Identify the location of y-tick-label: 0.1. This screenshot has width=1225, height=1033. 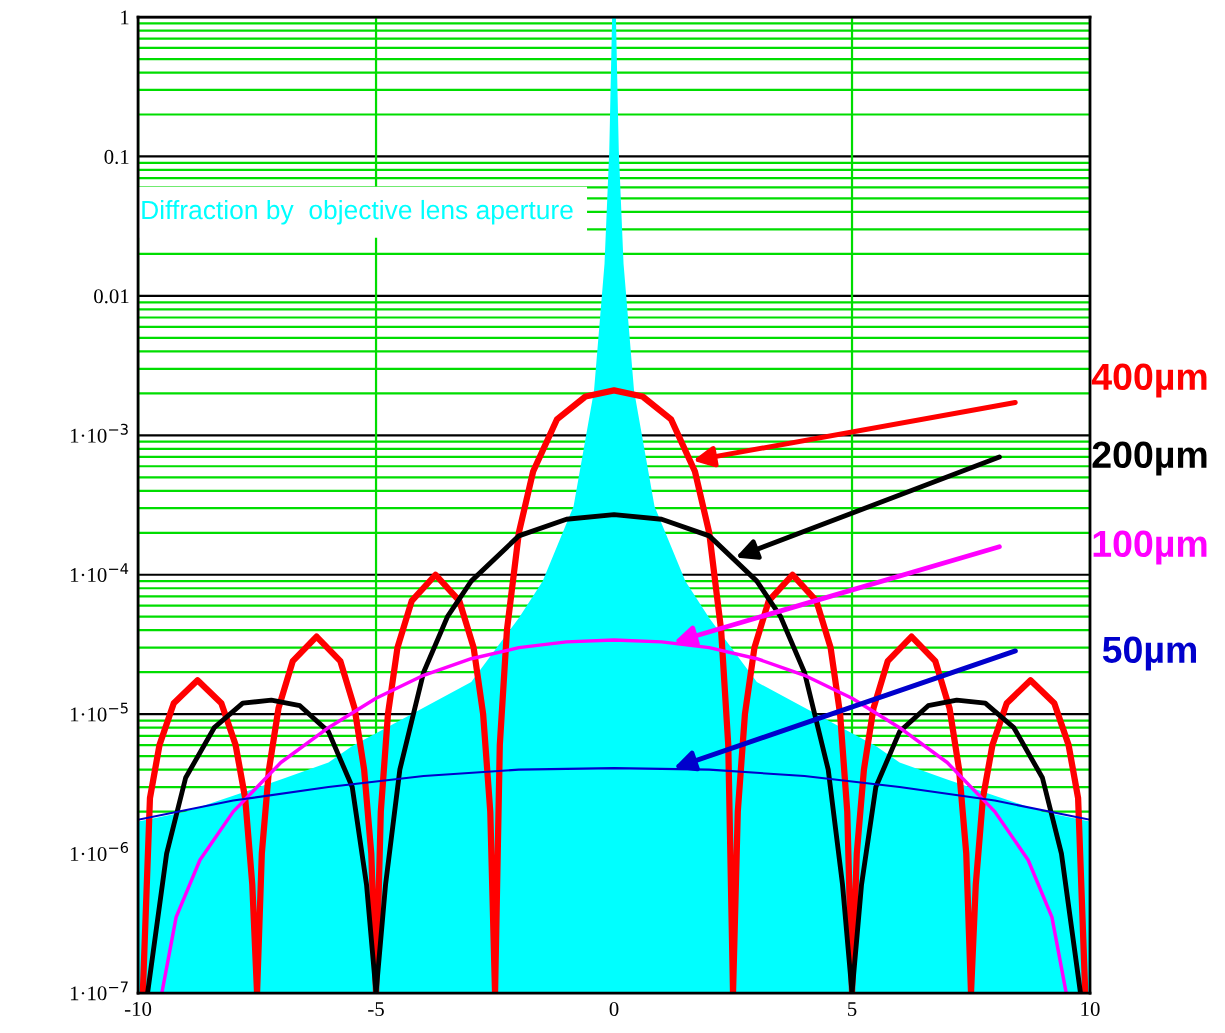
(116, 156).